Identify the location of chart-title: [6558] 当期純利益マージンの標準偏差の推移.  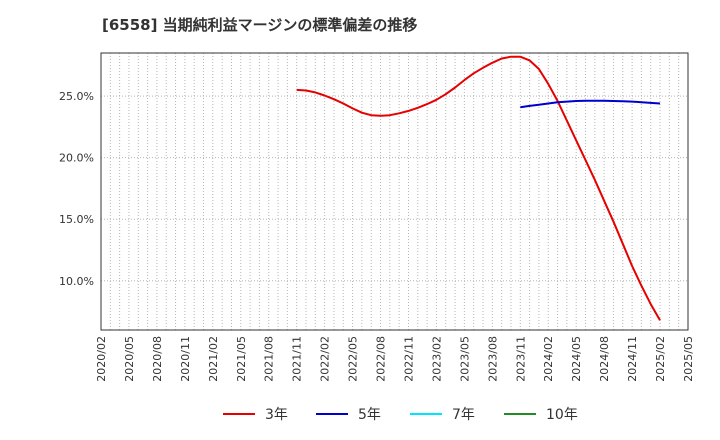
(260, 25).